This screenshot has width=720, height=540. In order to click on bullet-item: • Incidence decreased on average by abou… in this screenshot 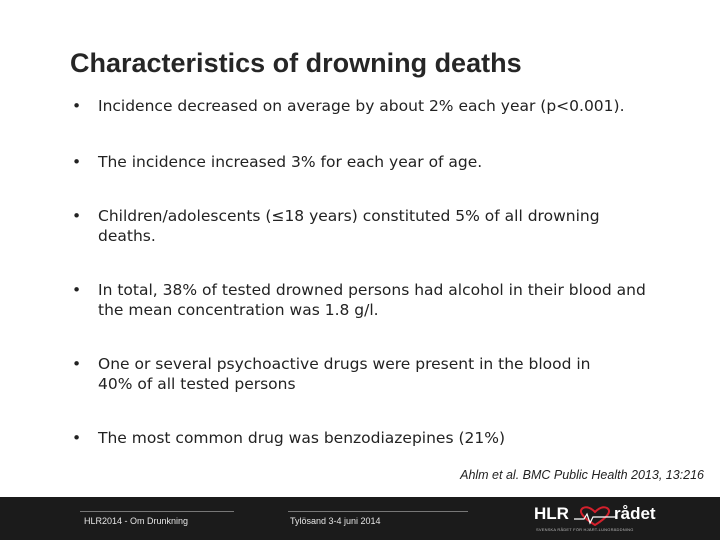, I will do `click(362, 106)`.